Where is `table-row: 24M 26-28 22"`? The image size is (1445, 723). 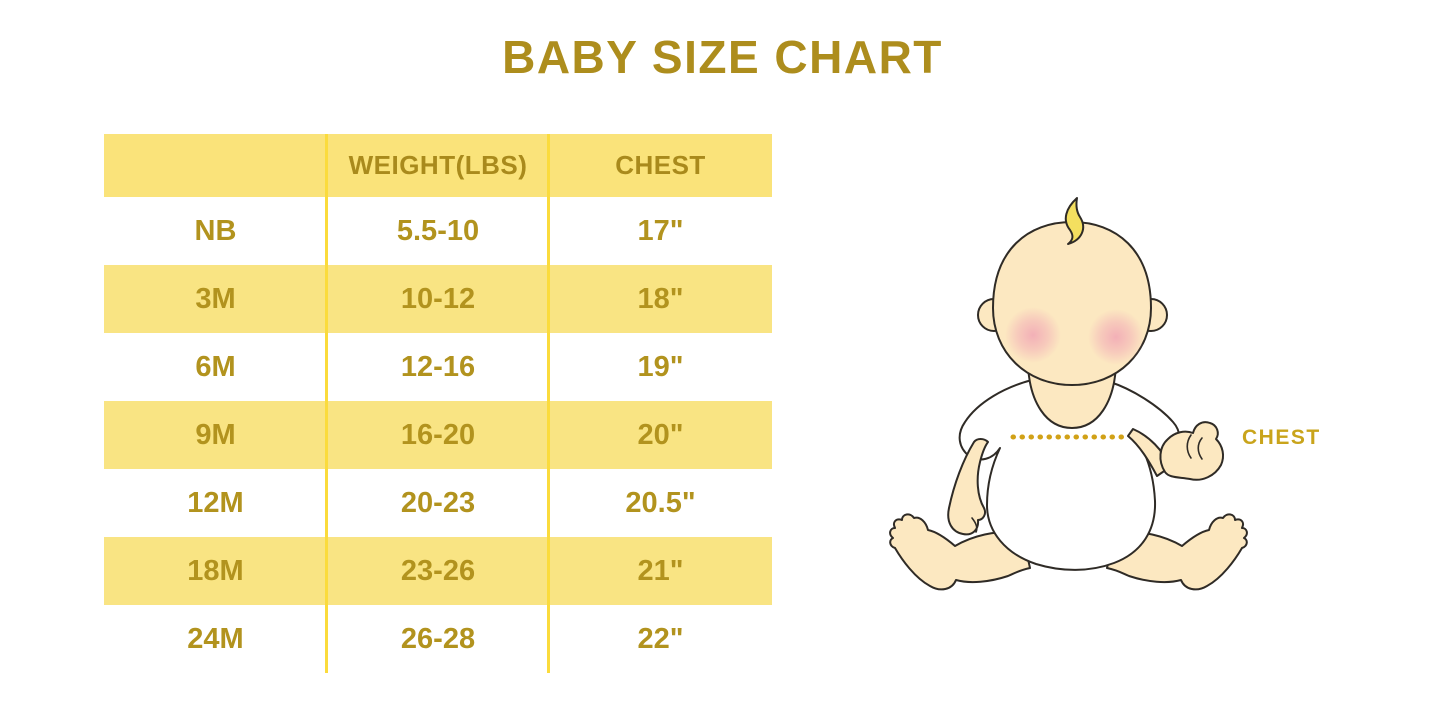
table-row: 24M 26-28 22" is located at coordinates (438, 639).